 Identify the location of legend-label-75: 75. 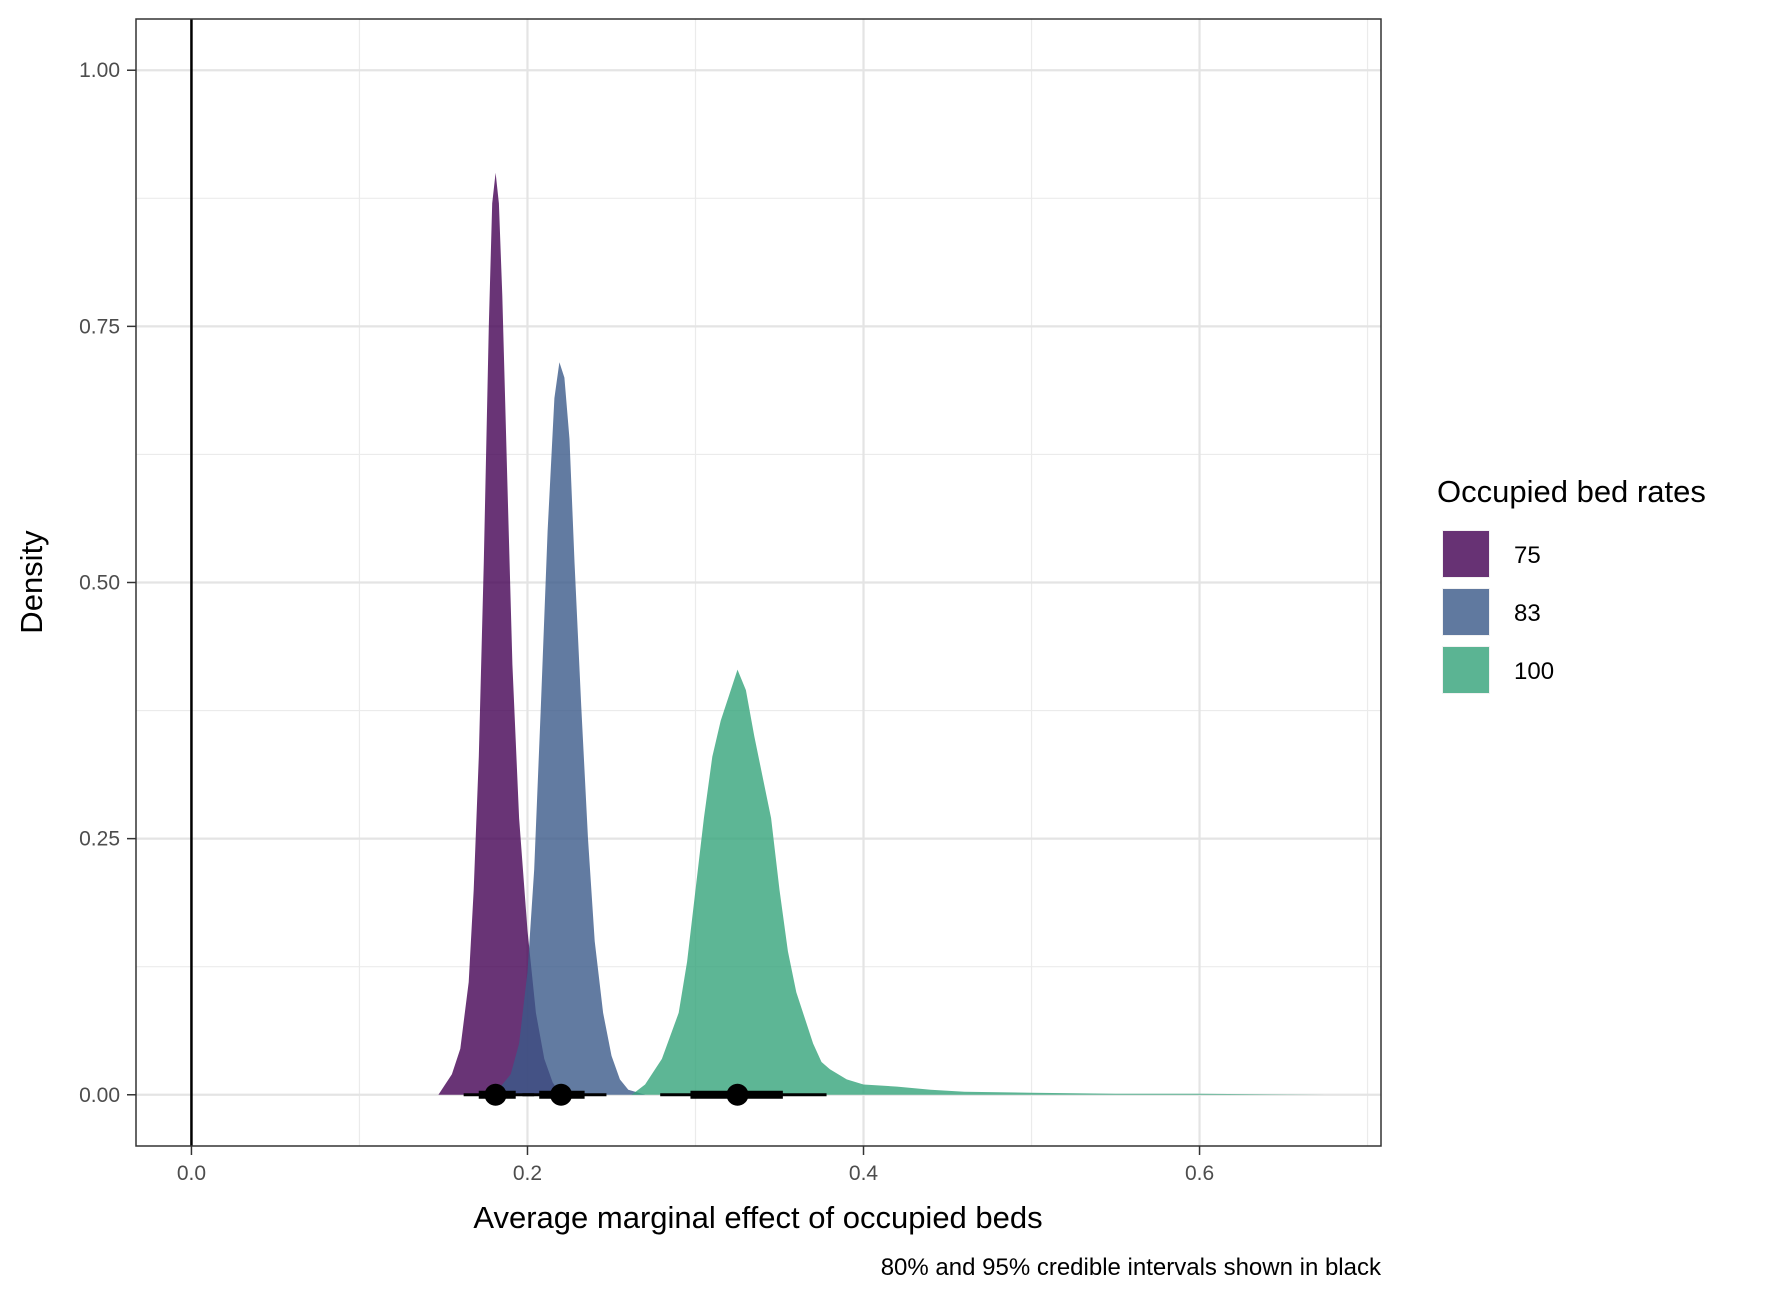
(1527, 555).